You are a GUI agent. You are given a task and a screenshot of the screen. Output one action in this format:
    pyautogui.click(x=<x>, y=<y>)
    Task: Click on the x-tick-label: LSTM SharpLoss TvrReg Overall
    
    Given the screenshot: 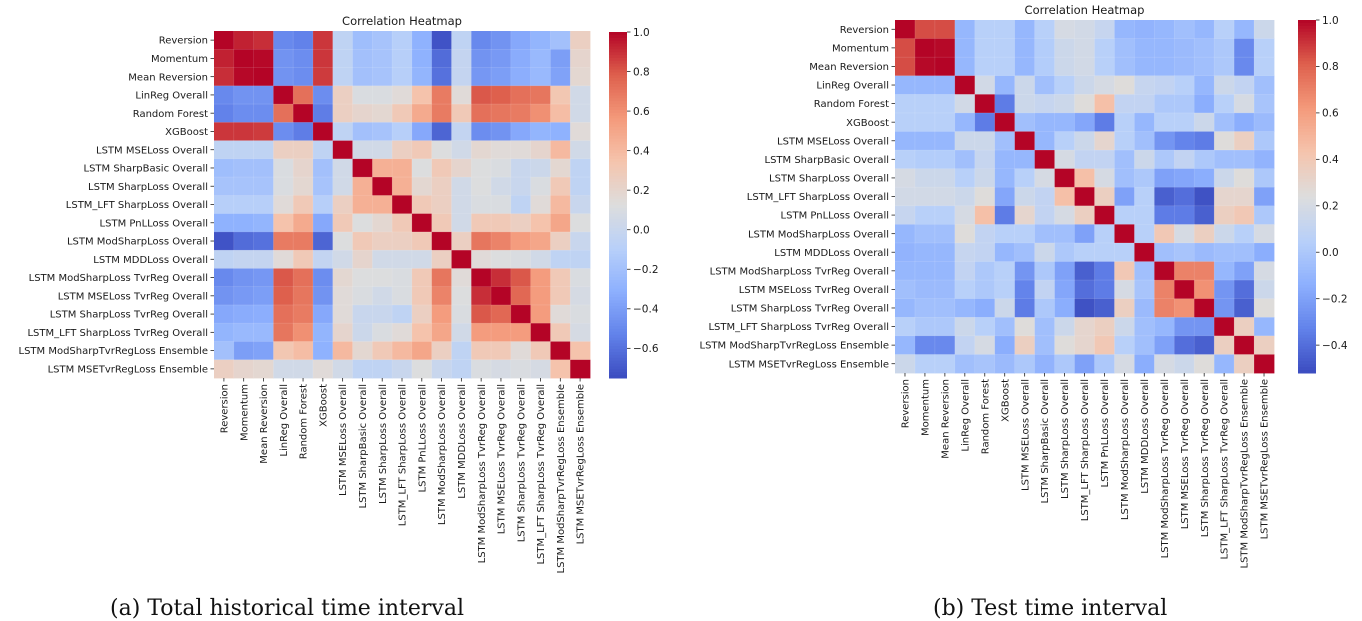 What is the action you would take?
    pyautogui.click(x=1205, y=458)
    